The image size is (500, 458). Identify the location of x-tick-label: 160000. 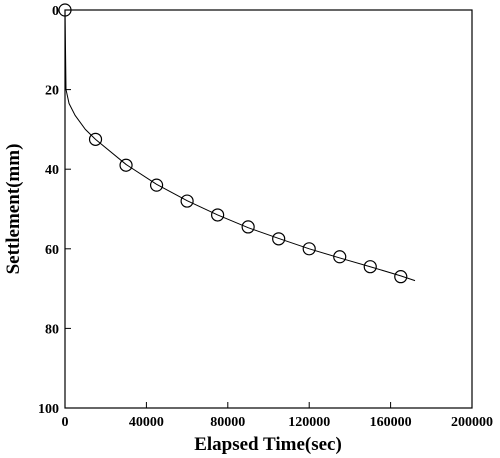
(391, 422).